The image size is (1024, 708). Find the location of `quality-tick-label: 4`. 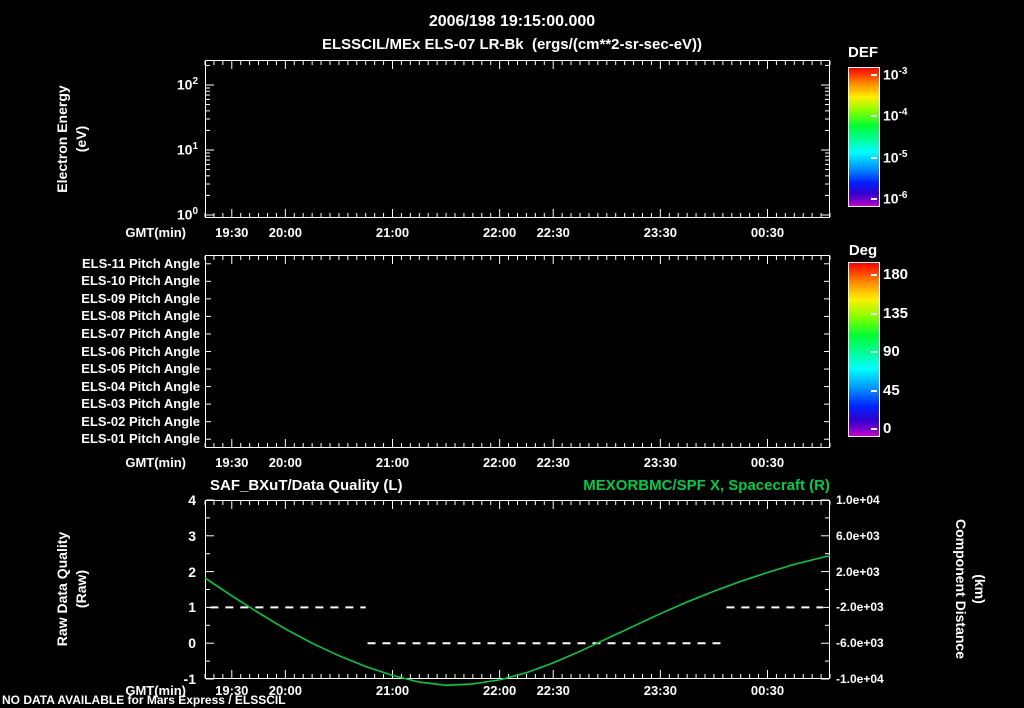

quality-tick-label: 4 is located at coordinates (192, 500).